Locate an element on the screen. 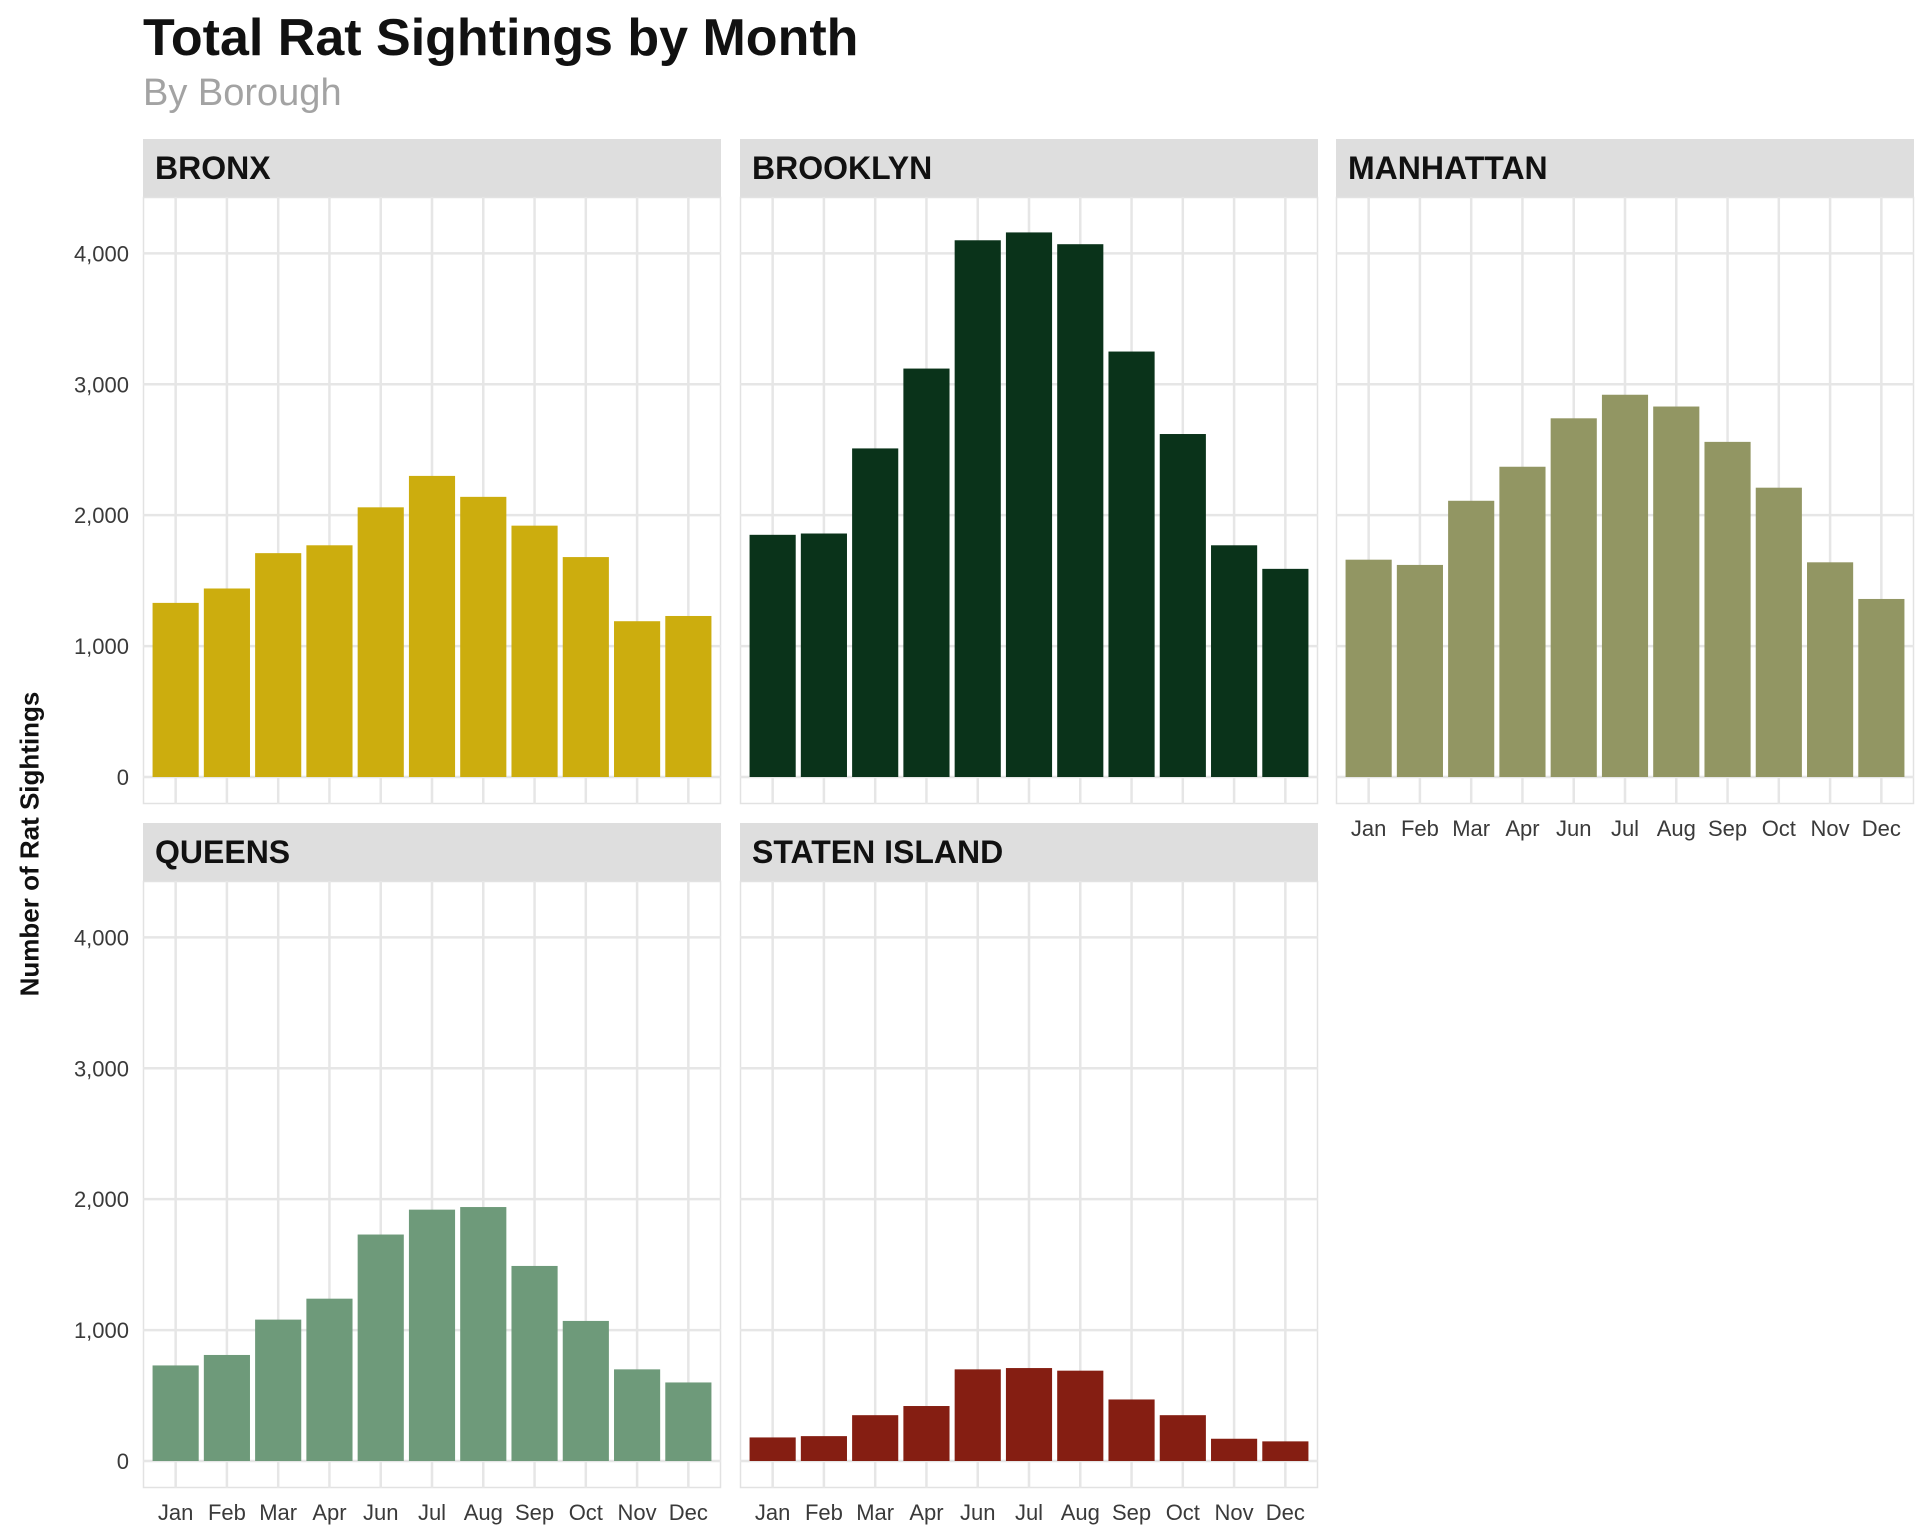  y-tick-label: 1,000 is located at coordinates (101, 646).